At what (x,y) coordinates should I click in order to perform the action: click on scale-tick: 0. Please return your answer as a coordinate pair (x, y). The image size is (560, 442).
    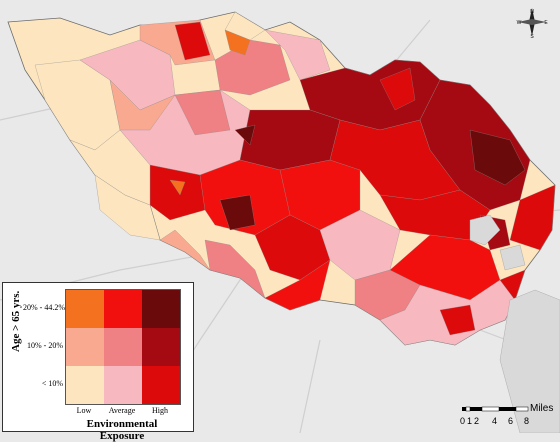
    Looking at the image, I should click on (463, 421).